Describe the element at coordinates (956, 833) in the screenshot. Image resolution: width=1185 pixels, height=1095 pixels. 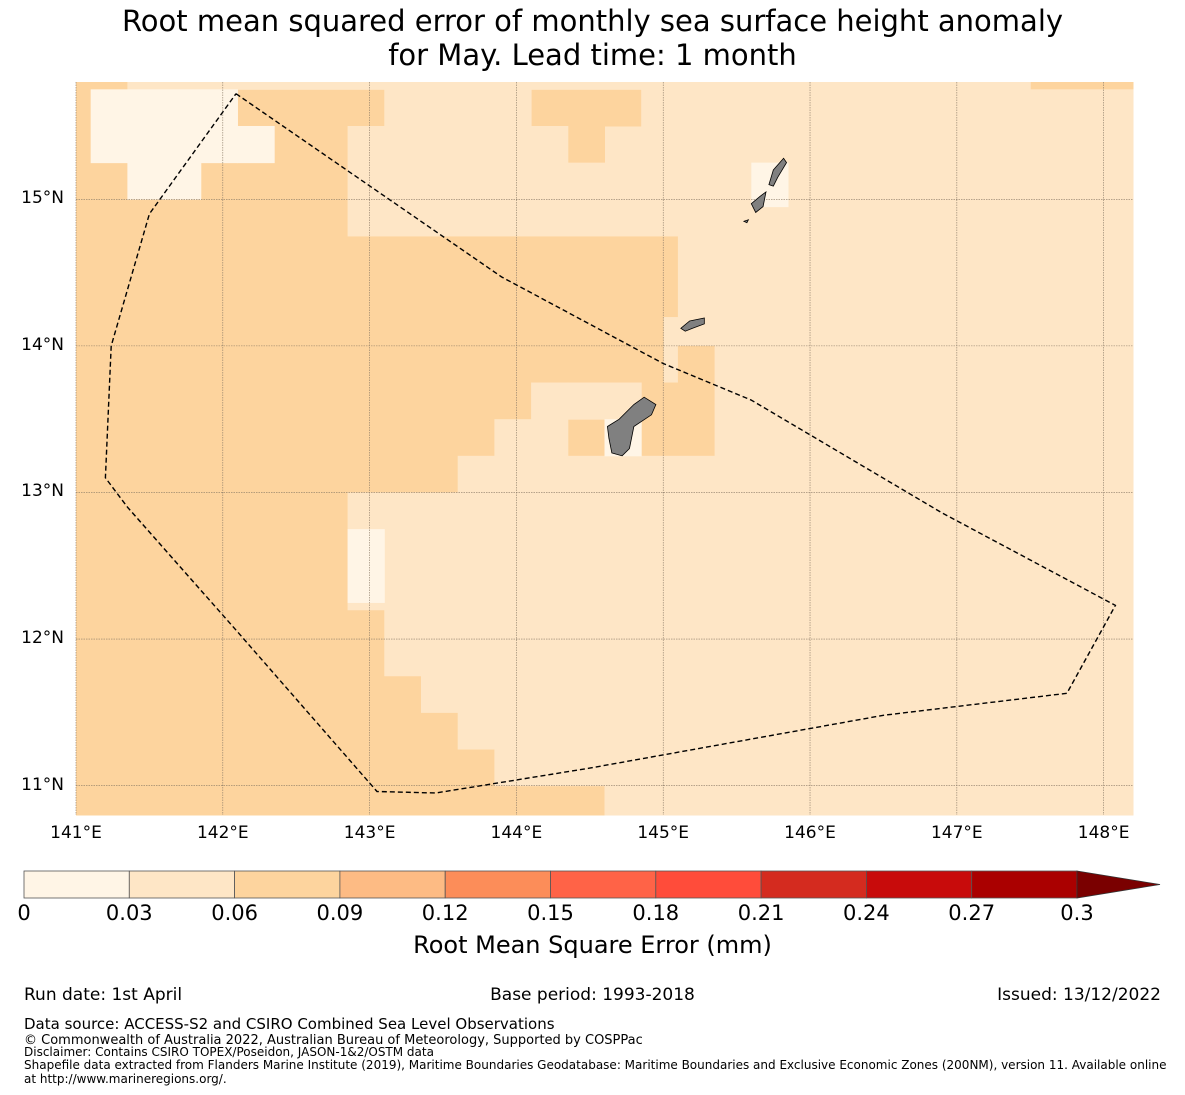
I see `lon-tick-label: 147°E` at that location.